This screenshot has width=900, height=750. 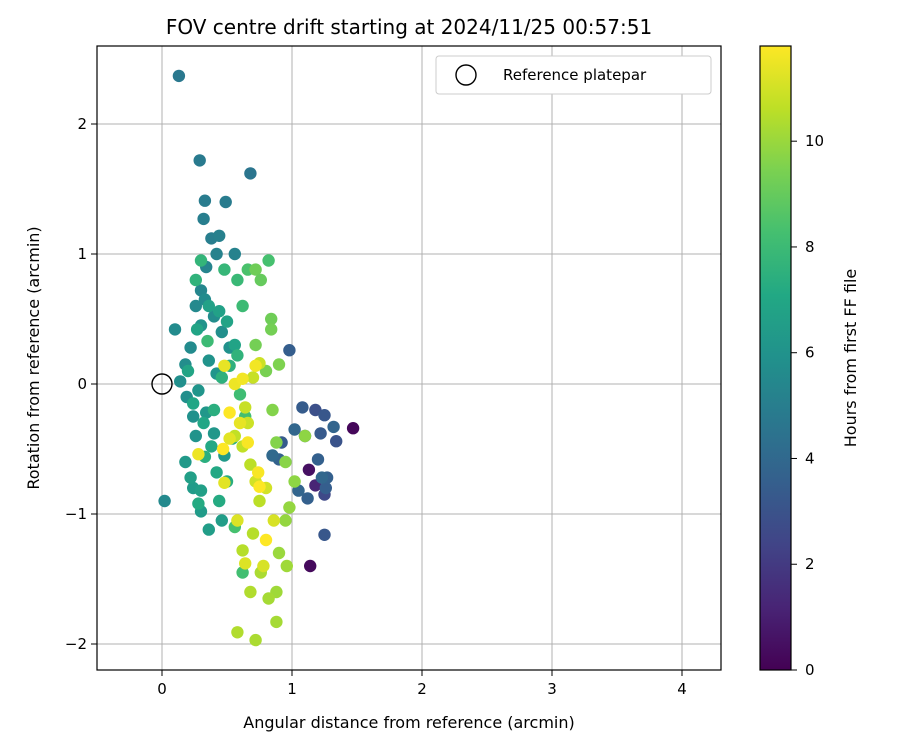 What do you see at coordinates (573, 75) in the screenshot?
I see `legend: Reference platepar` at bounding box center [573, 75].